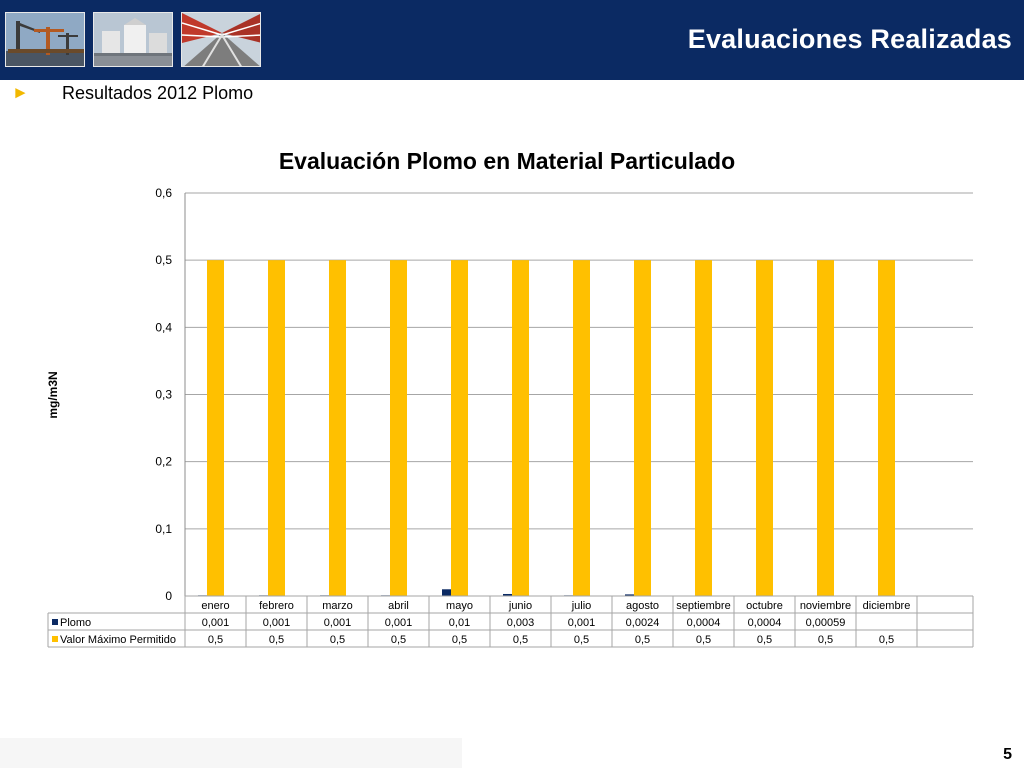 The height and width of the screenshot is (768, 1024). Describe the element at coordinates (168, 596) in the screenshot. I see `y-tick-label: 0` at that location.